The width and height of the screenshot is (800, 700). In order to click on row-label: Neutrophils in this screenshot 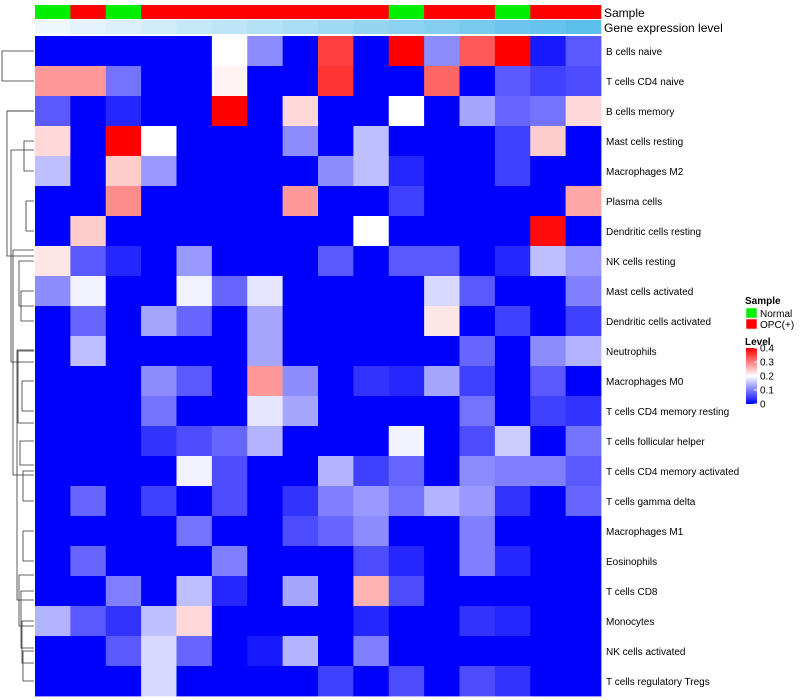, I will do `click(631, 352)`.